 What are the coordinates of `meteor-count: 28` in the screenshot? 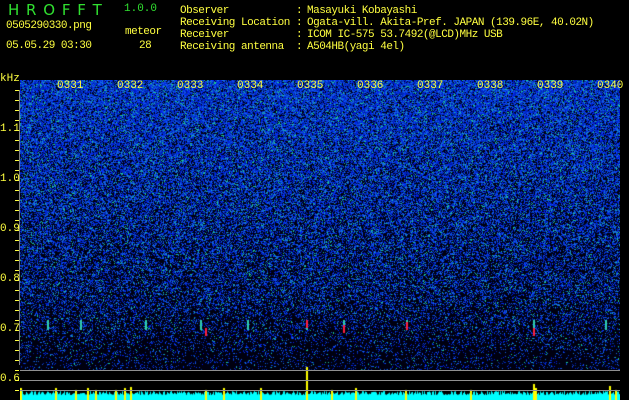 It's located at (145, 46).